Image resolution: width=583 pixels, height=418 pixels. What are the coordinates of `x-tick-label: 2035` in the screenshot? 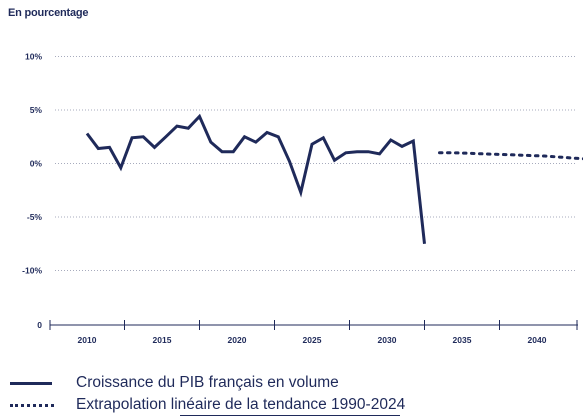 It's located at (462, 340).